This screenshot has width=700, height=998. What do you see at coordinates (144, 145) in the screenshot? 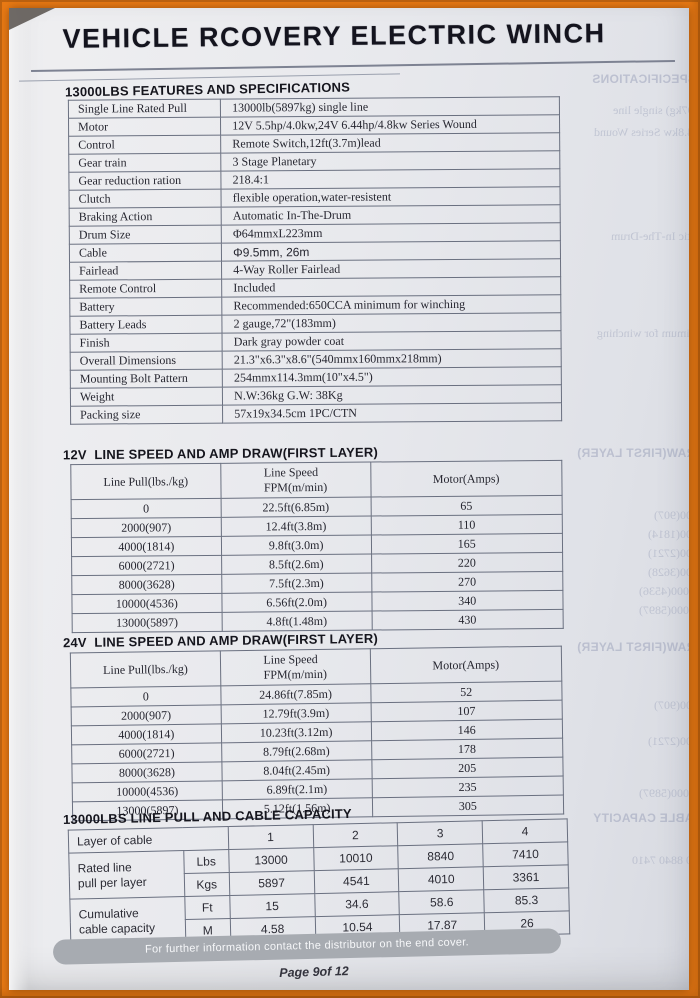
I see `spec-label: Control` at bounding box center [144, 145].